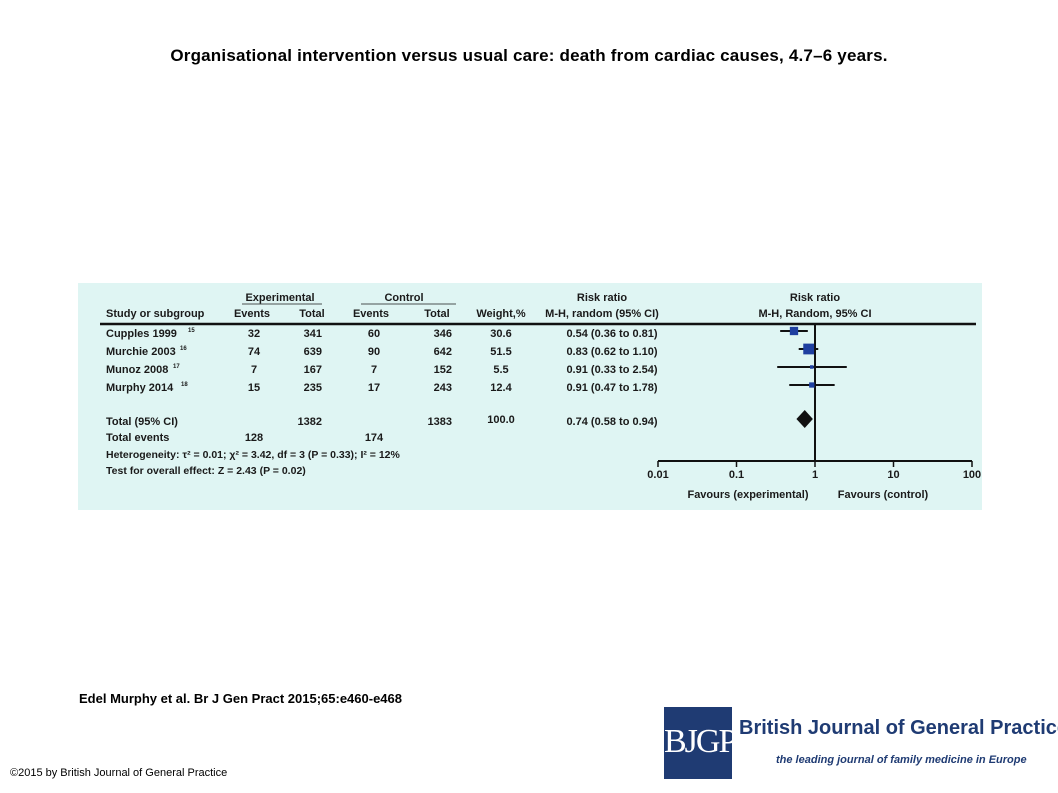 The image size is (1058, 793). Describe the element at coordinates (374, 352) in the screenshot. I see `ctl-events: 90` at that location.